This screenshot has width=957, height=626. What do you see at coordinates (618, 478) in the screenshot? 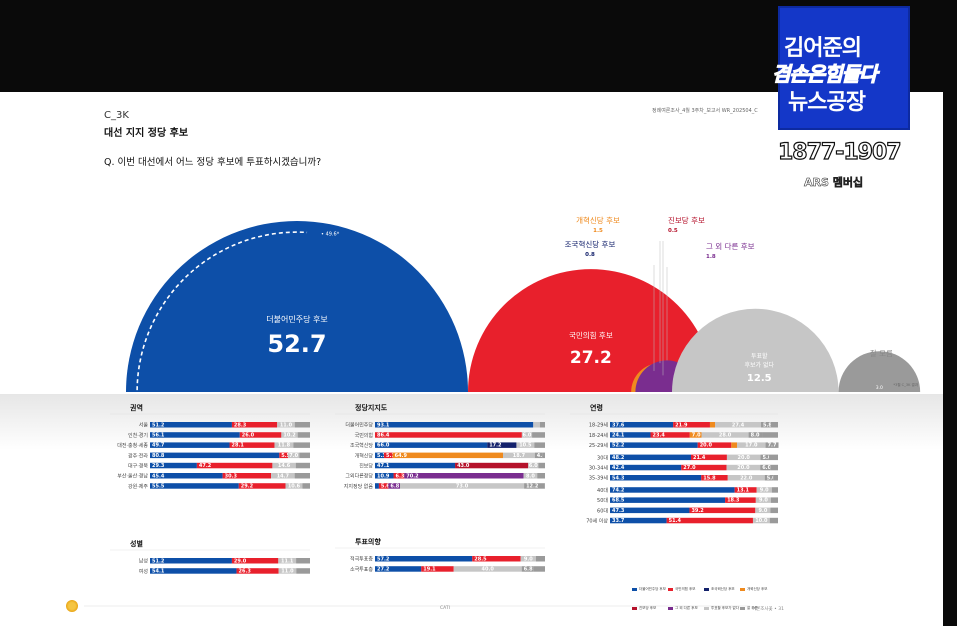
I see `bar-value: 54.3` at bounding box center [618, 478].